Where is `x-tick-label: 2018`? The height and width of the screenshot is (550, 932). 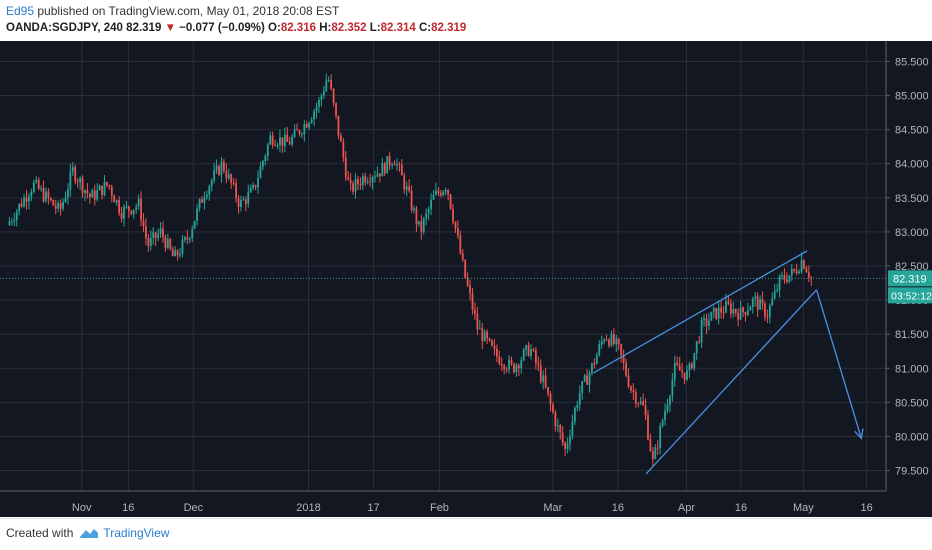 x-tick-label: 2018 is located at coordinates (308, 508).